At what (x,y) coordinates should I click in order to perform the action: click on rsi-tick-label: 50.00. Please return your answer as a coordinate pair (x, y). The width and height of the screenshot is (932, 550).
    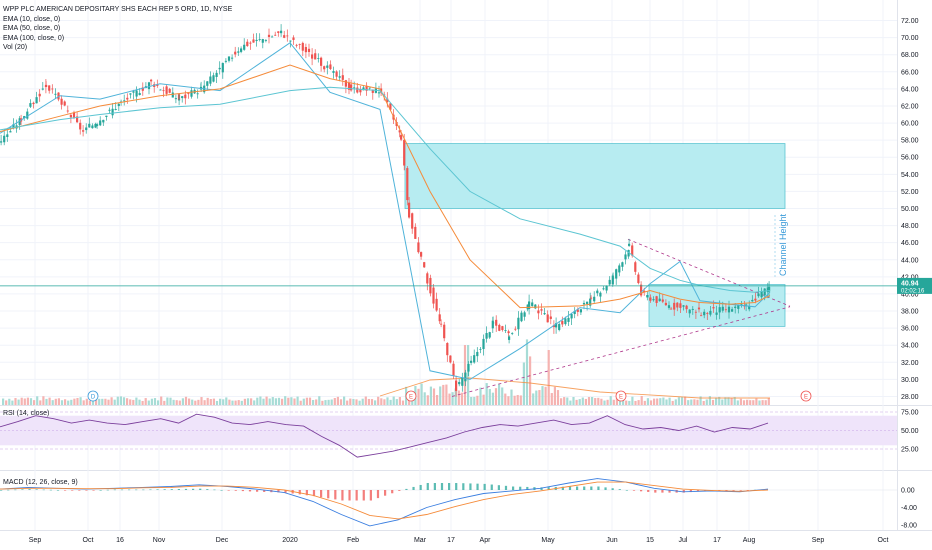
    Looking at the image, I should click on (910, 431).